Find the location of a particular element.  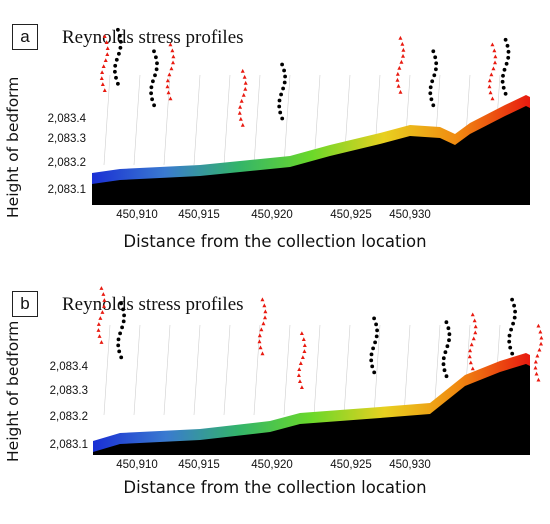

y-tick-label: 2,083.3 is located at coordinates (69, 391).